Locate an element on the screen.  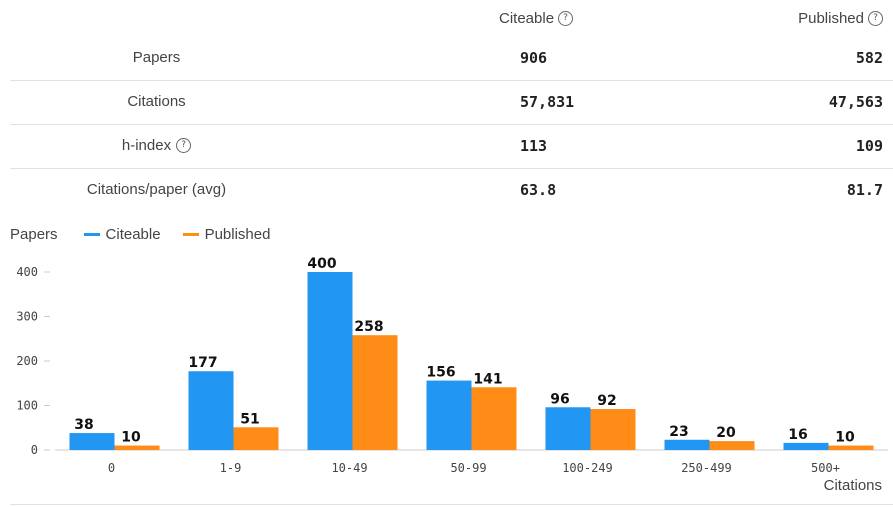
published-value: 582 is located at coordinates (869, 58).